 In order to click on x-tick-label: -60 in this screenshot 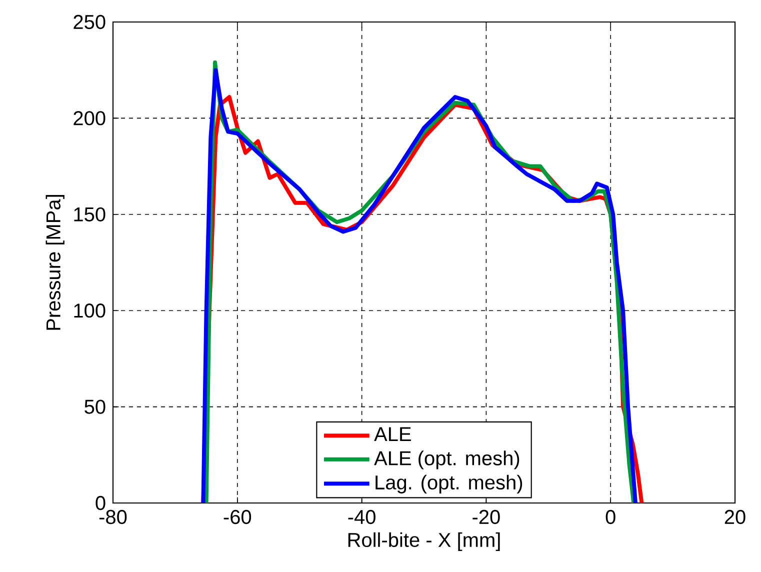, I will do `click(238, 517)`.